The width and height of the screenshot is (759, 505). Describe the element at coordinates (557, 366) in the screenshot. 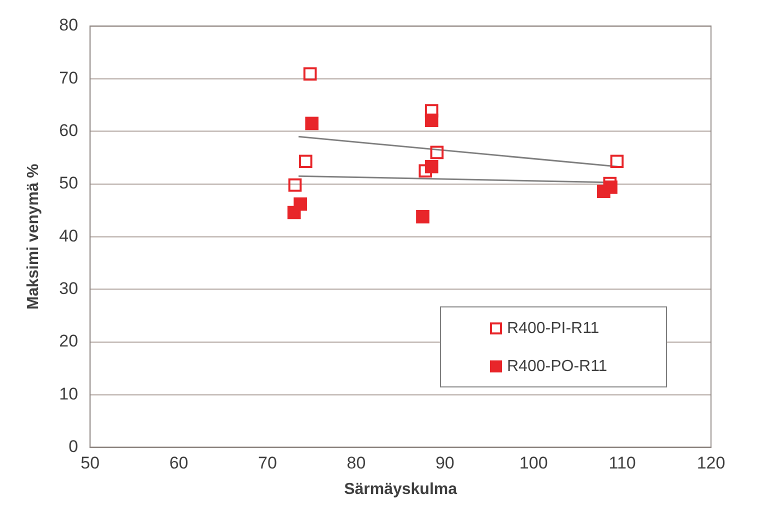

I see `legend-label: R400-PO-R11` at that location.